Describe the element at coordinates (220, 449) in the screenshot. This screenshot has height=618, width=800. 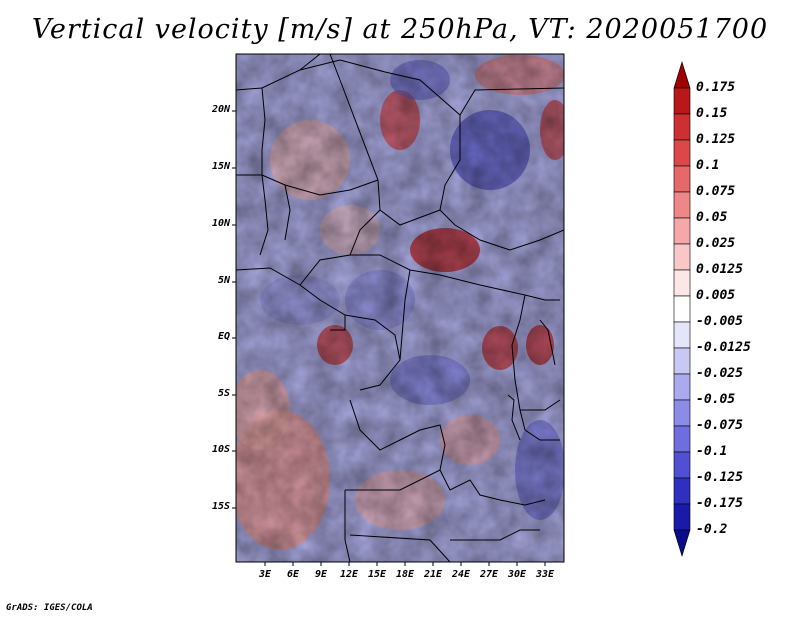
I see `lat-tick-label: 10S` at that location.